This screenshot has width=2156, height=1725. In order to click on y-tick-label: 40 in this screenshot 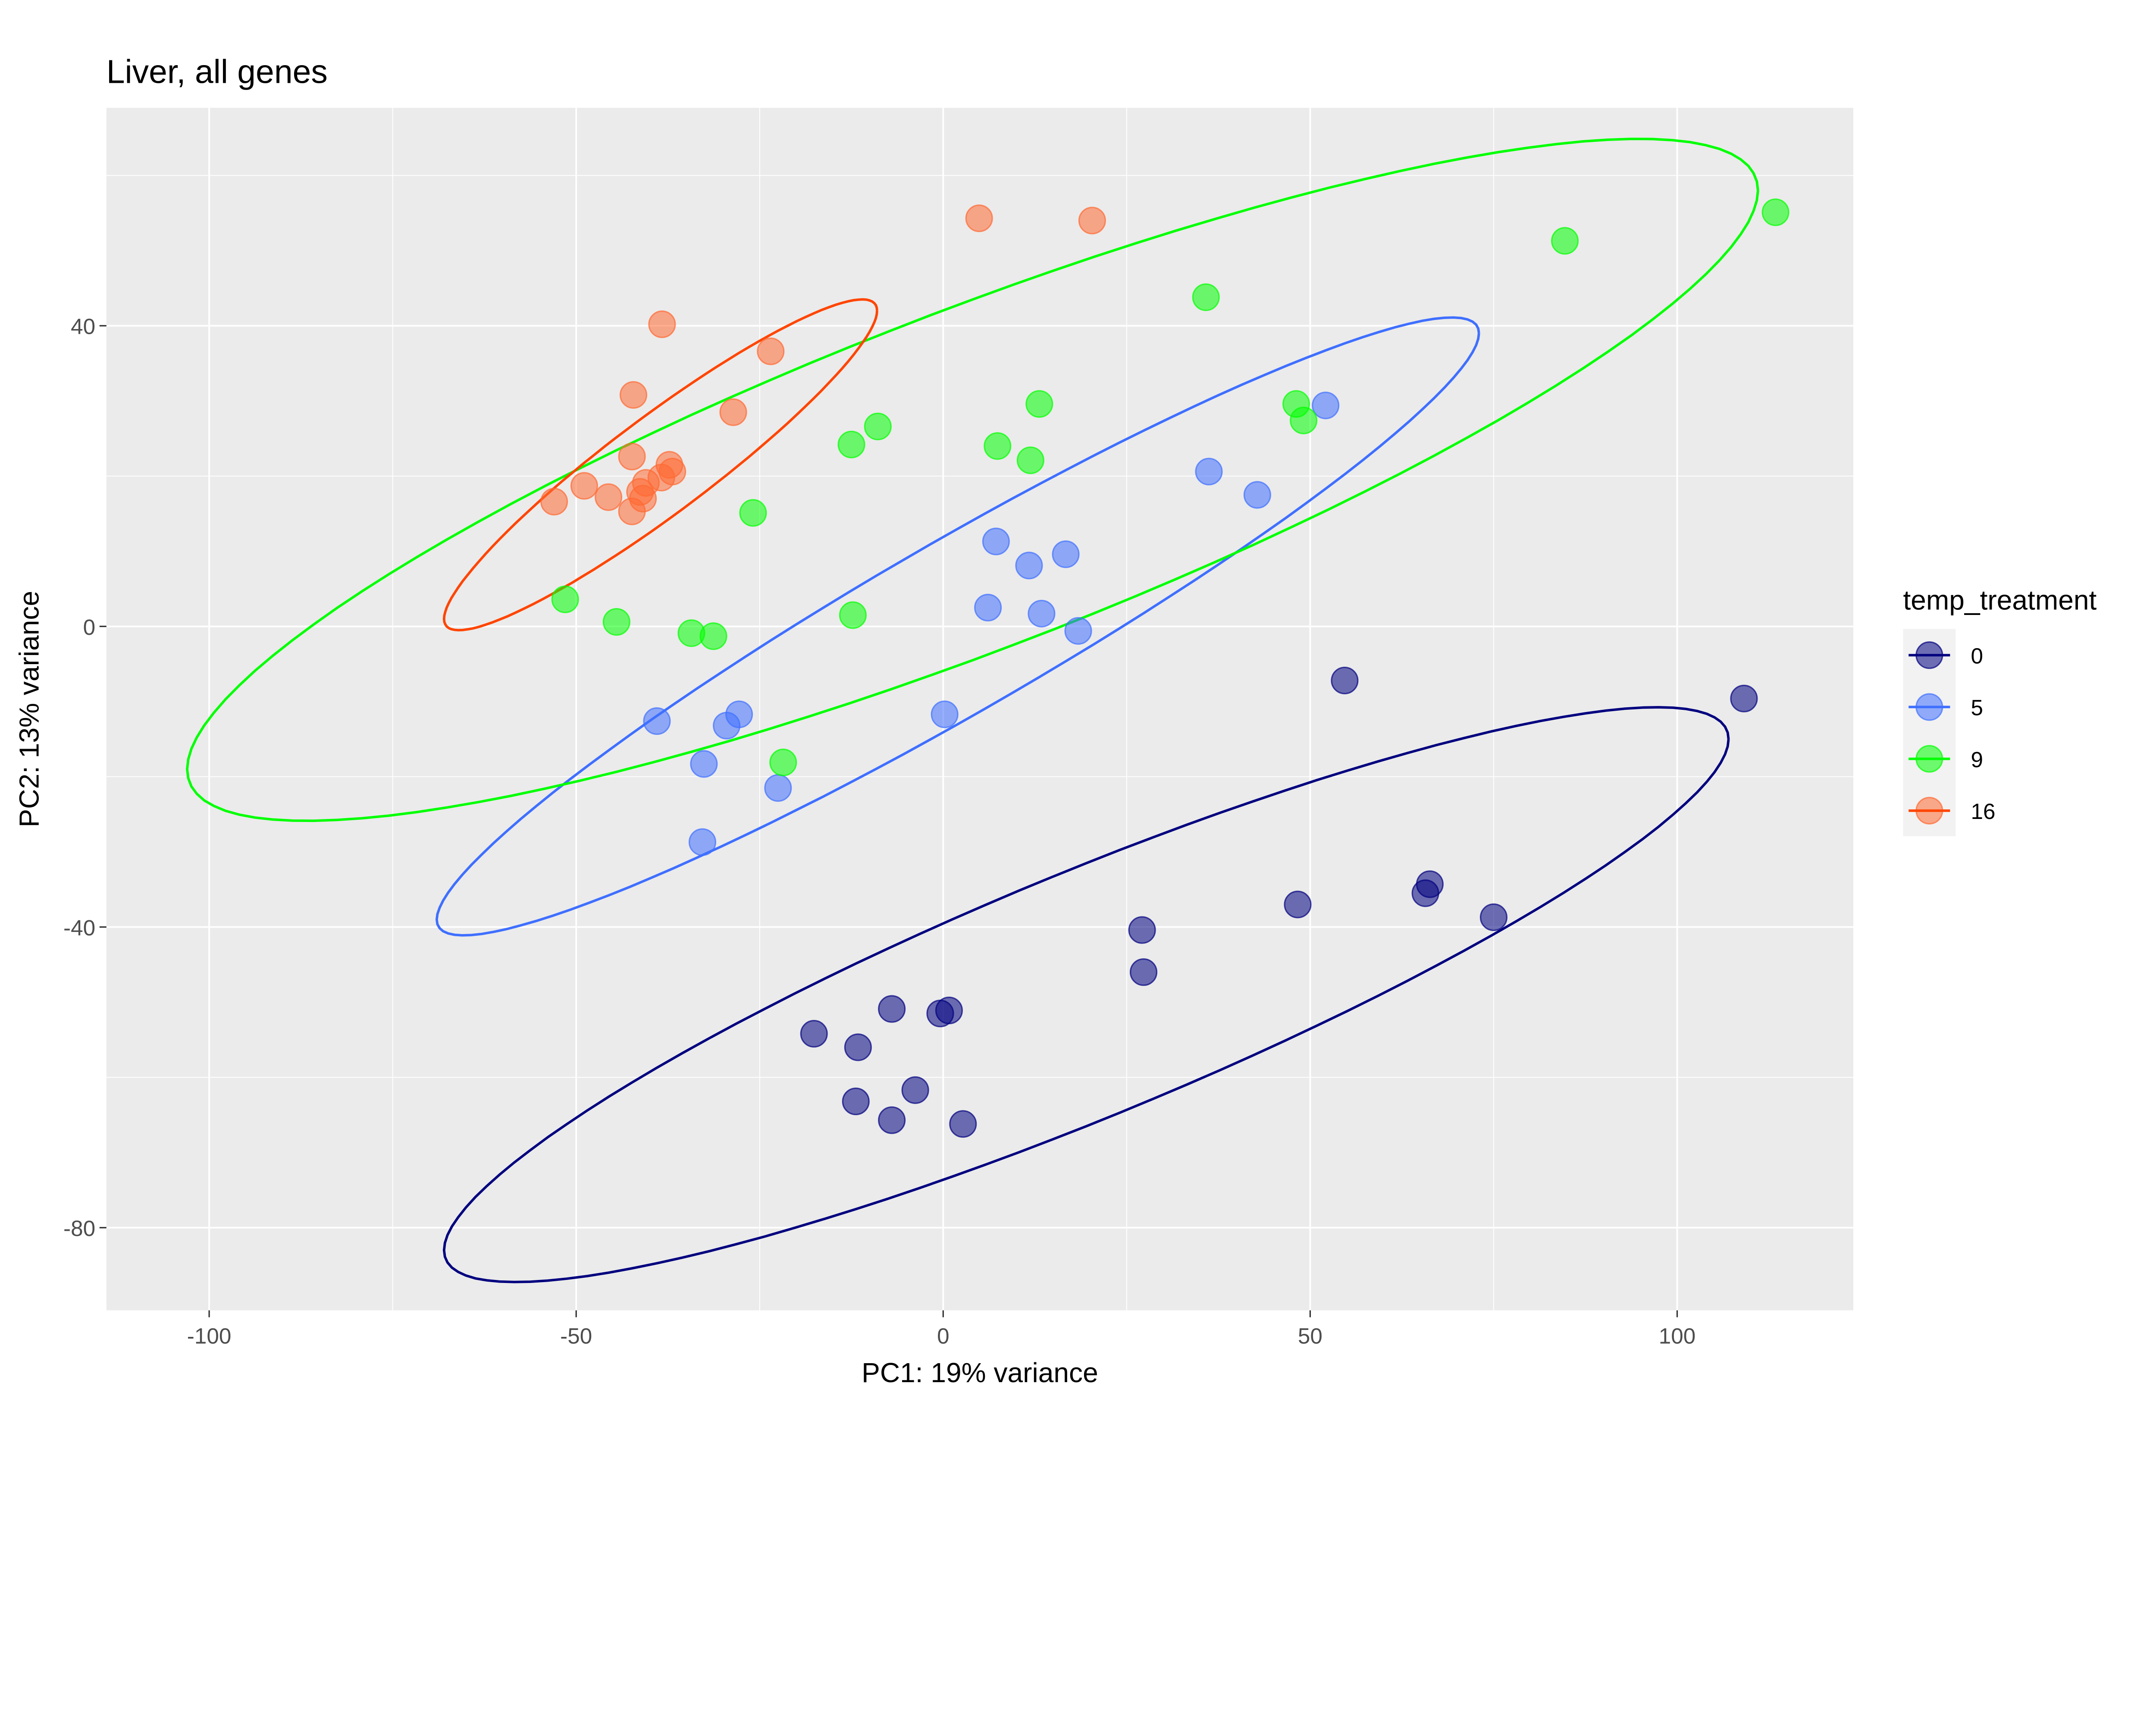, I will do `click(83, 327)`.